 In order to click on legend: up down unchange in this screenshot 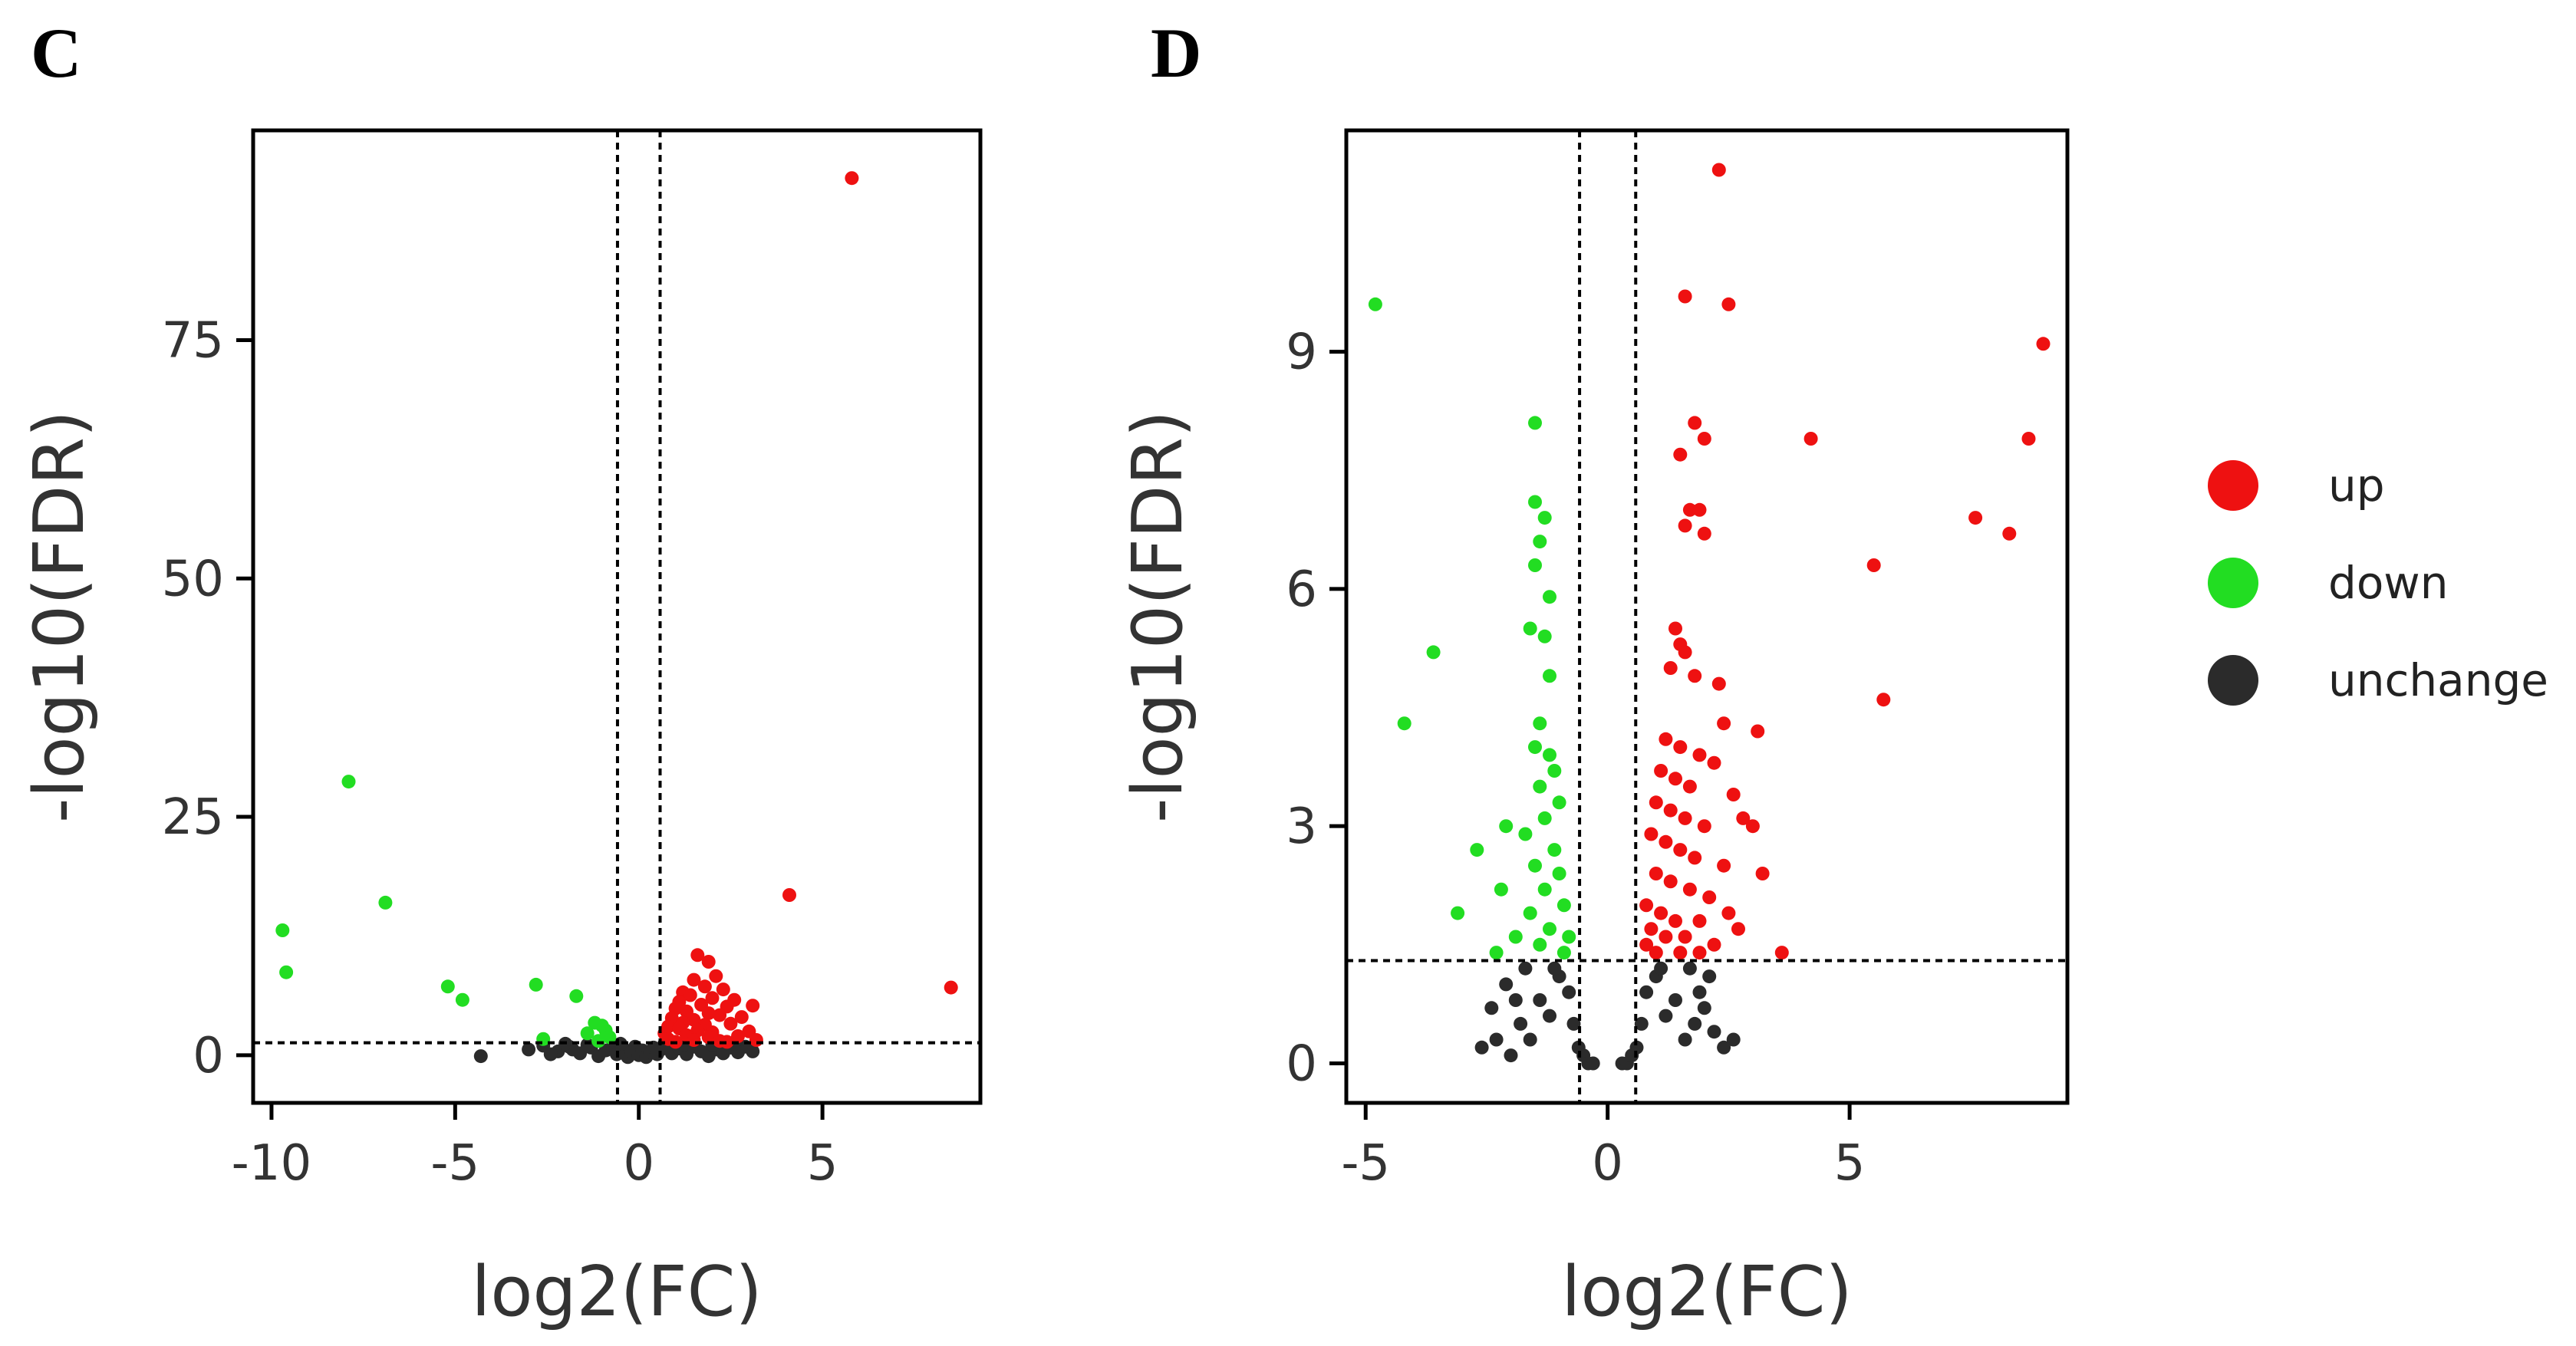, I will do `click(2378, 582)`.